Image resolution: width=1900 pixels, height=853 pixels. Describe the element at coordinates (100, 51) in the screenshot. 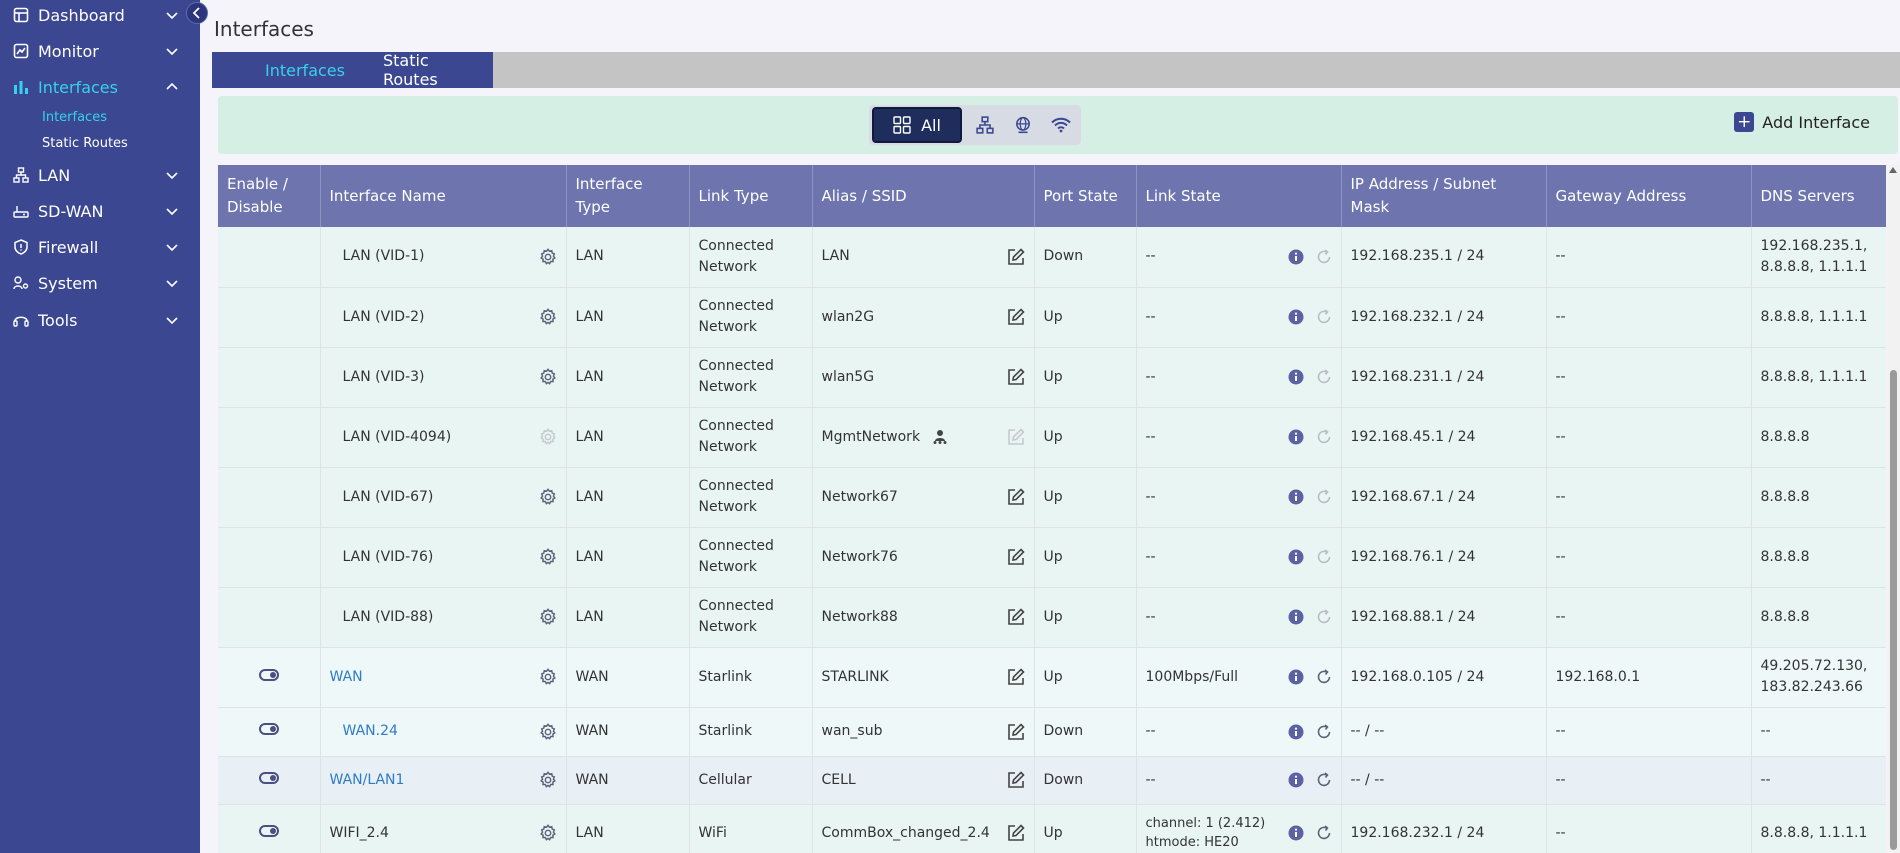

I see `sidebar-item-monitor: Monitor` at that location.